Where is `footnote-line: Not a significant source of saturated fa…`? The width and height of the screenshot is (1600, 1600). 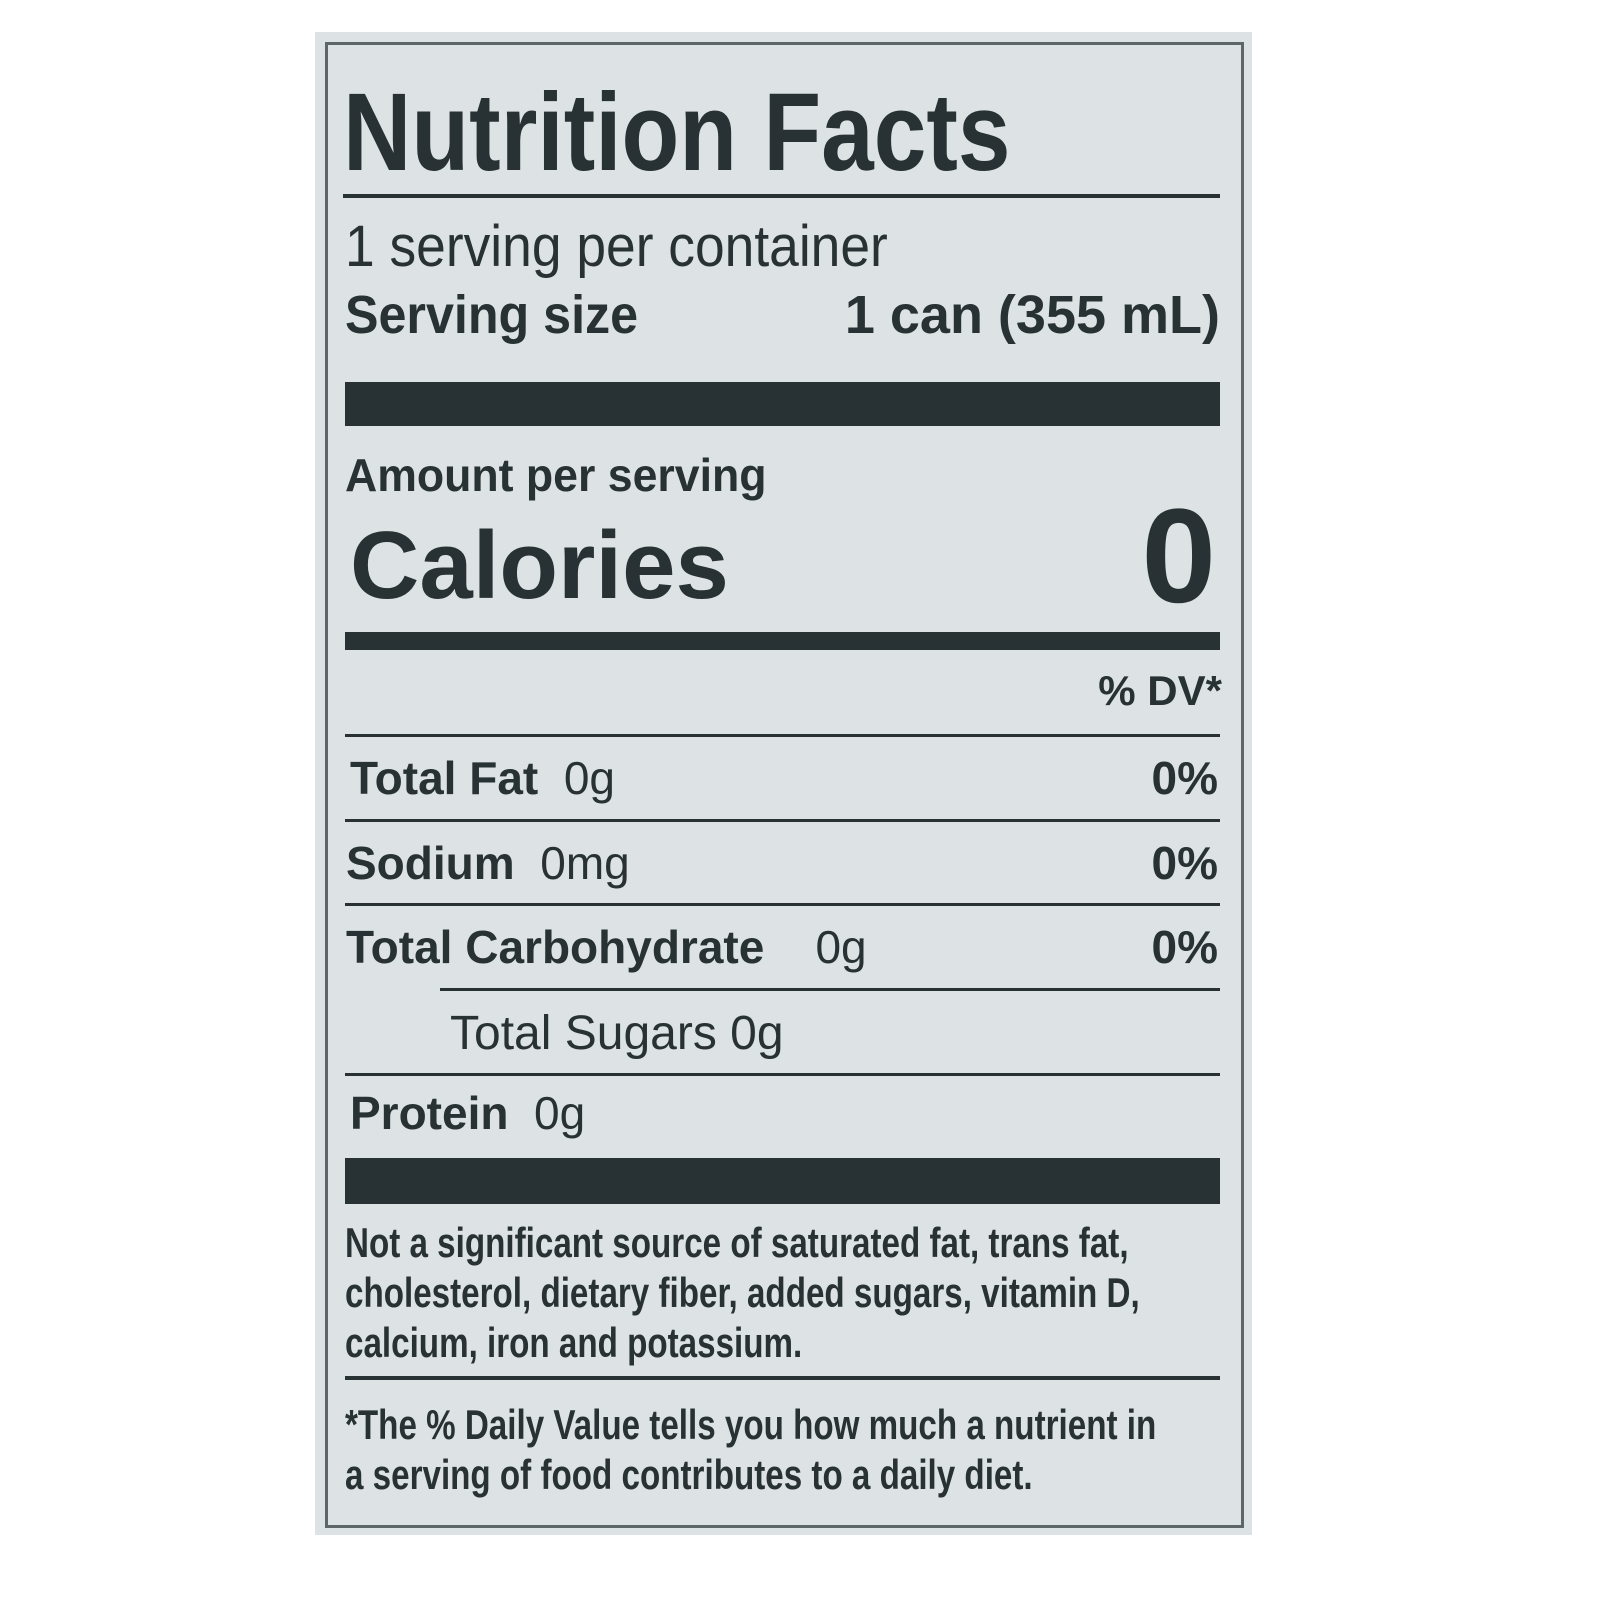
footnote-line: Not a significant source of saturated fa… is located at coordinates (737, 1242).